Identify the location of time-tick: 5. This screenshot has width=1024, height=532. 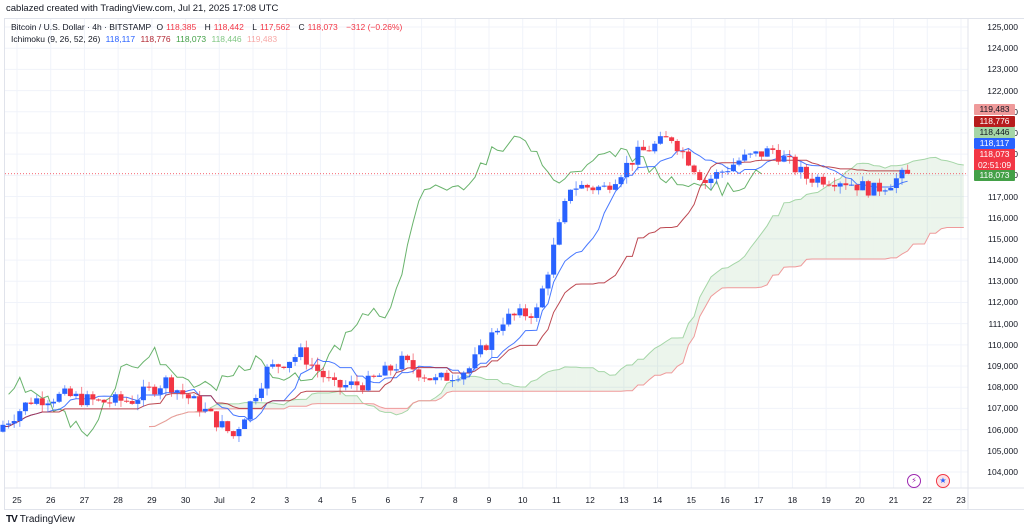
(354, 500).